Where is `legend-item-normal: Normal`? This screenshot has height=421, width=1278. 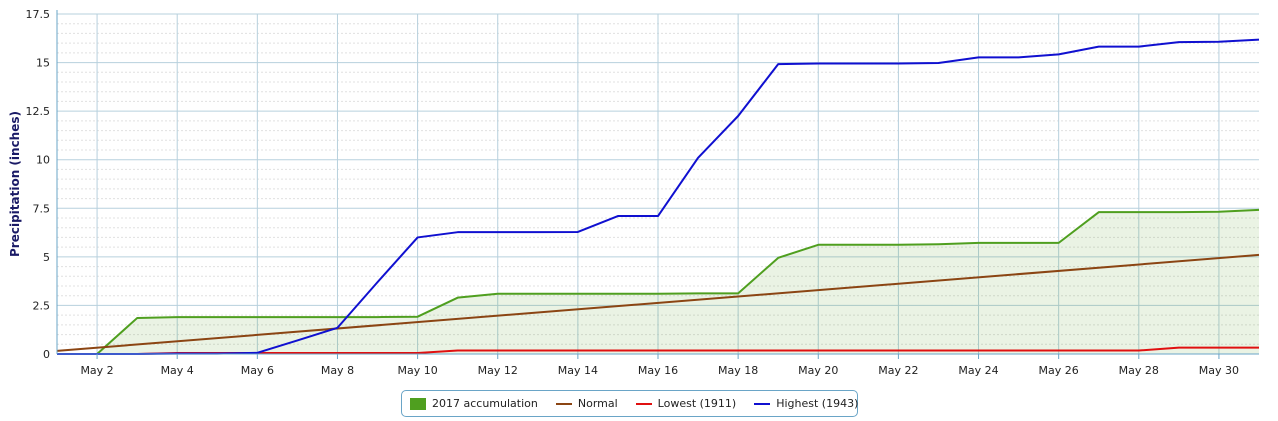 legend-item-normal: Normal is located at coordinates (586, 403).